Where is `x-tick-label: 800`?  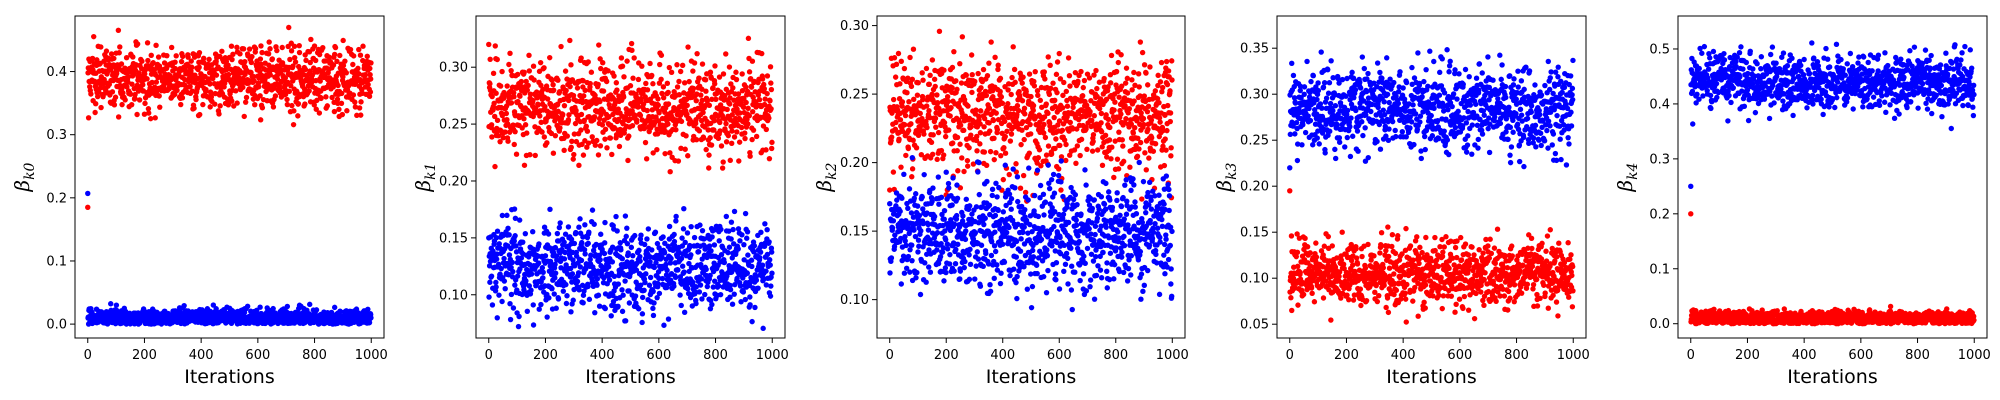 x-tick-label: 800 is located at coordinates (715, 355).